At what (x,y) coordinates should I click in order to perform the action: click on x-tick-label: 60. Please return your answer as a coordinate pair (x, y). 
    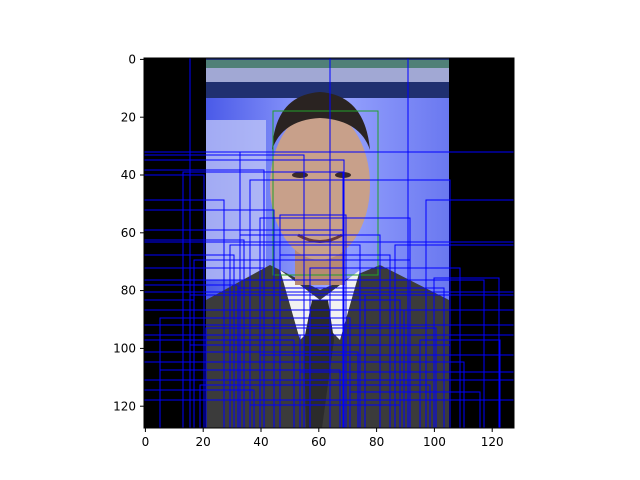
    Looking at the image, I should click on (318, 442).